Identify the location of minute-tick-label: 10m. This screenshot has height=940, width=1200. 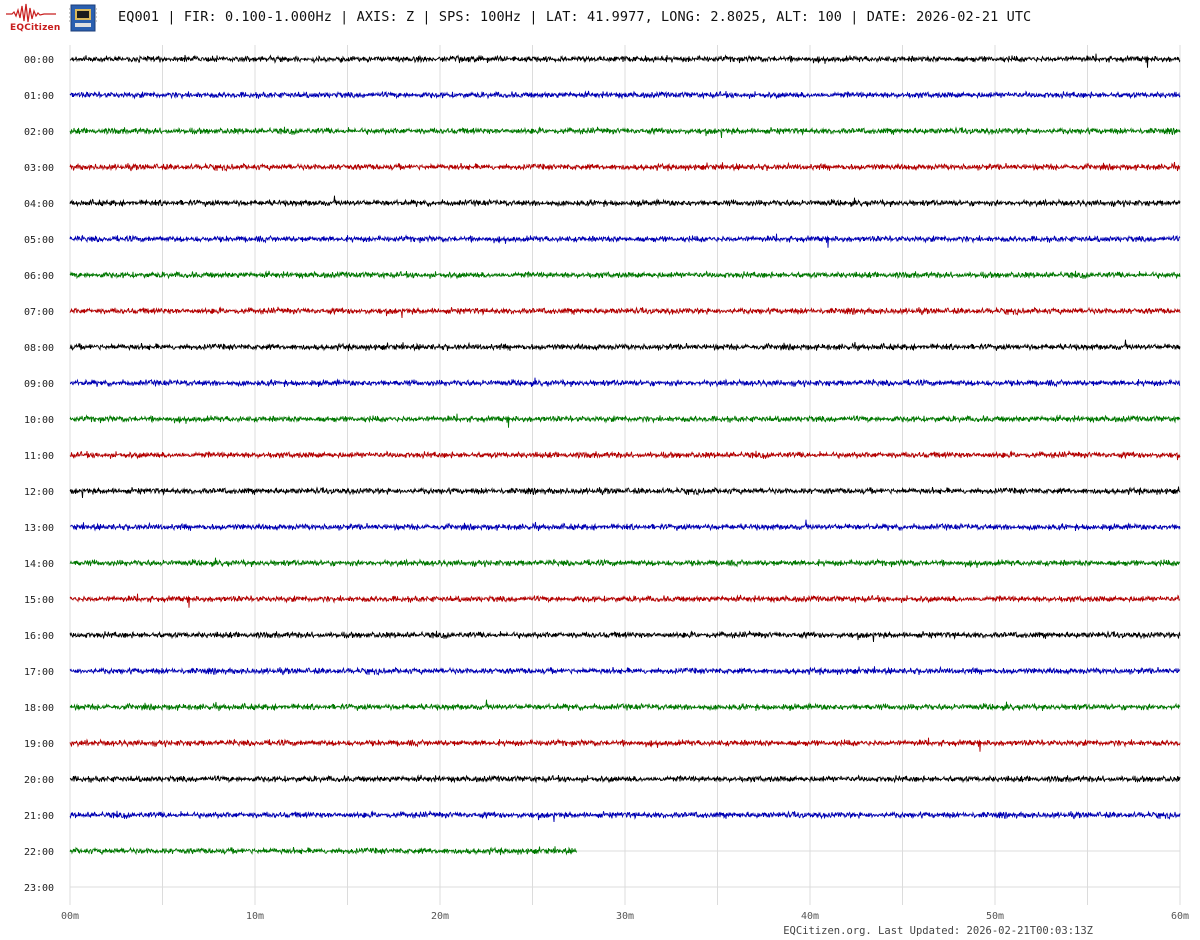
(255, 916).